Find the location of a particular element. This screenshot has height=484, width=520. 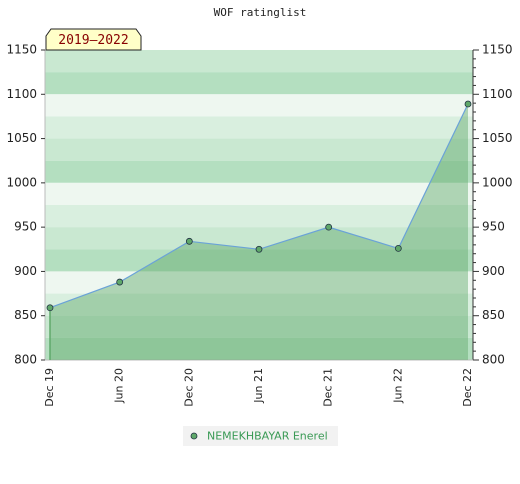

y-tick-label: 1100 is located at coordinates (21, 94).